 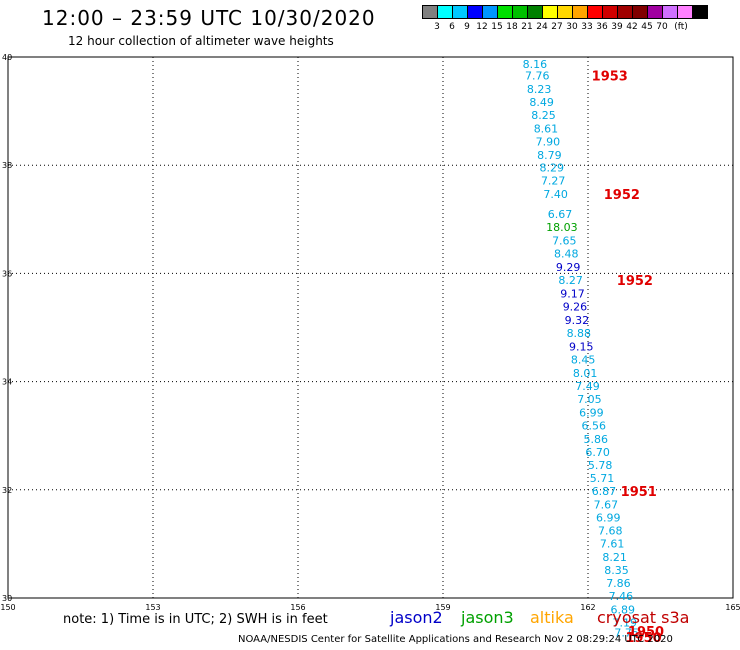 I want to click on wave-height-label: 7.19, so click(x=624, y=622).